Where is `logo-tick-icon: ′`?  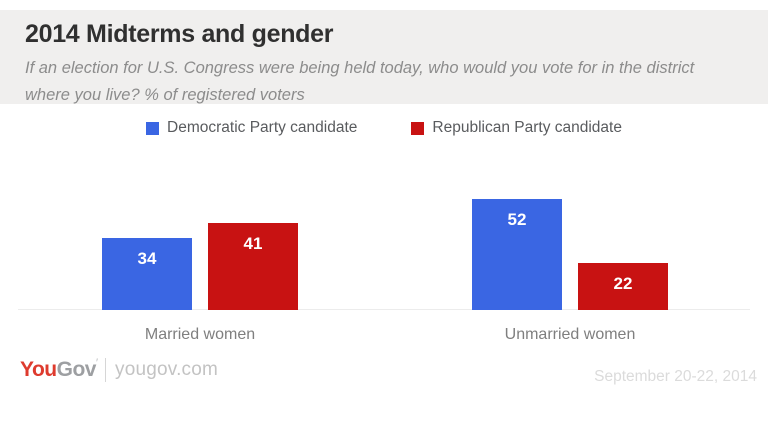
logo-tick-icon: ′ is located at coordinates (97, 363).